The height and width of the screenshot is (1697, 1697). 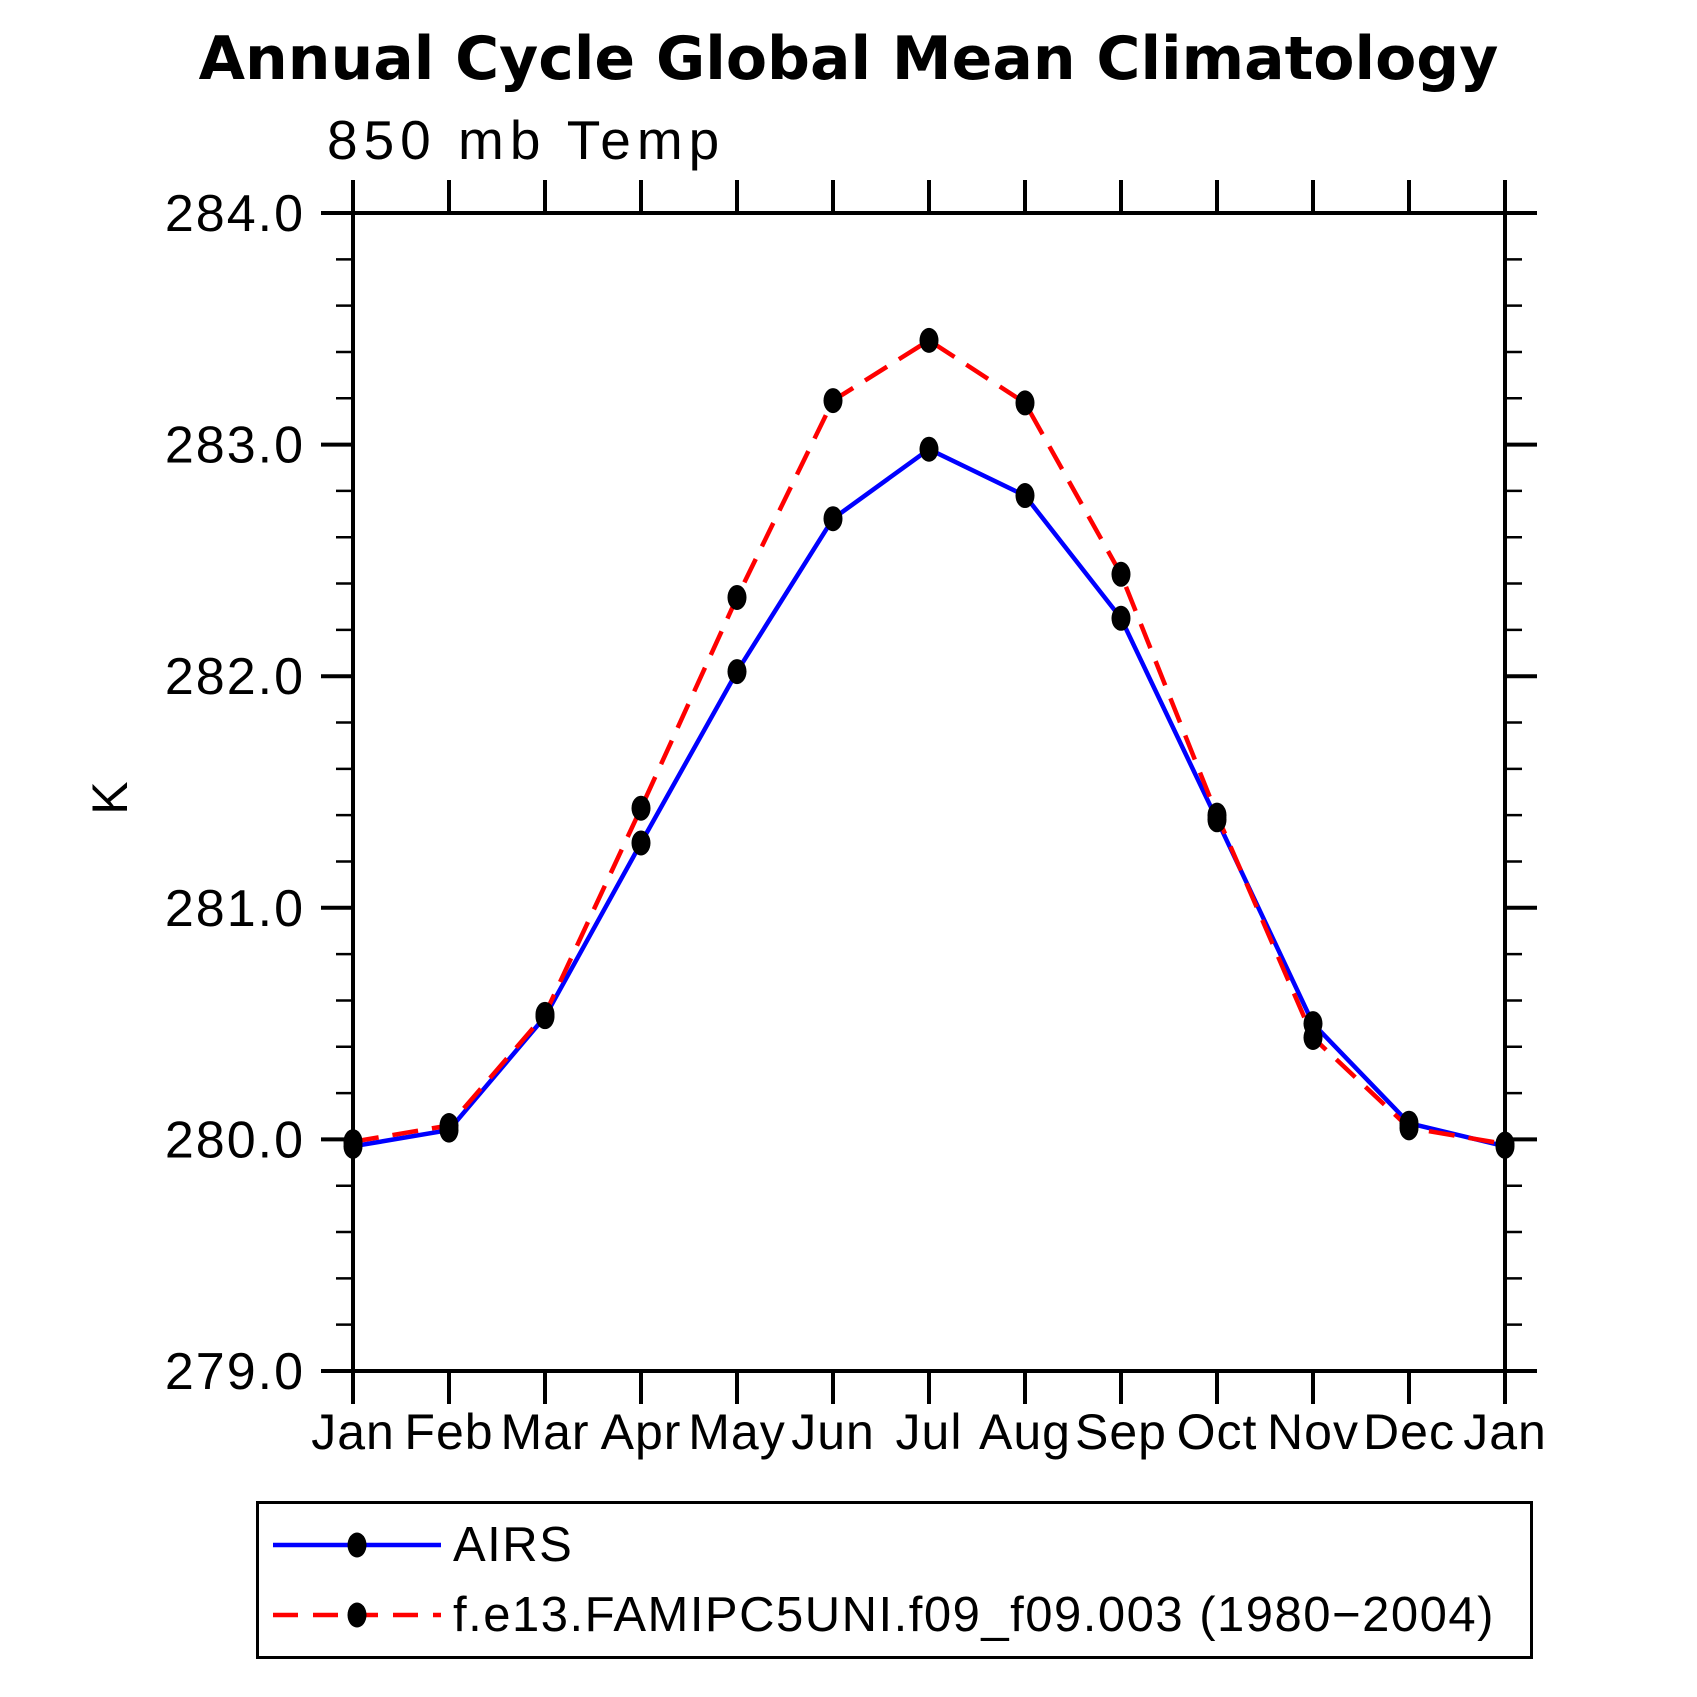 What do you see at coordinates (544, 1432) in the screenshot?
I see `x-tick-label: Mar` at bounding box center [544, 1432].